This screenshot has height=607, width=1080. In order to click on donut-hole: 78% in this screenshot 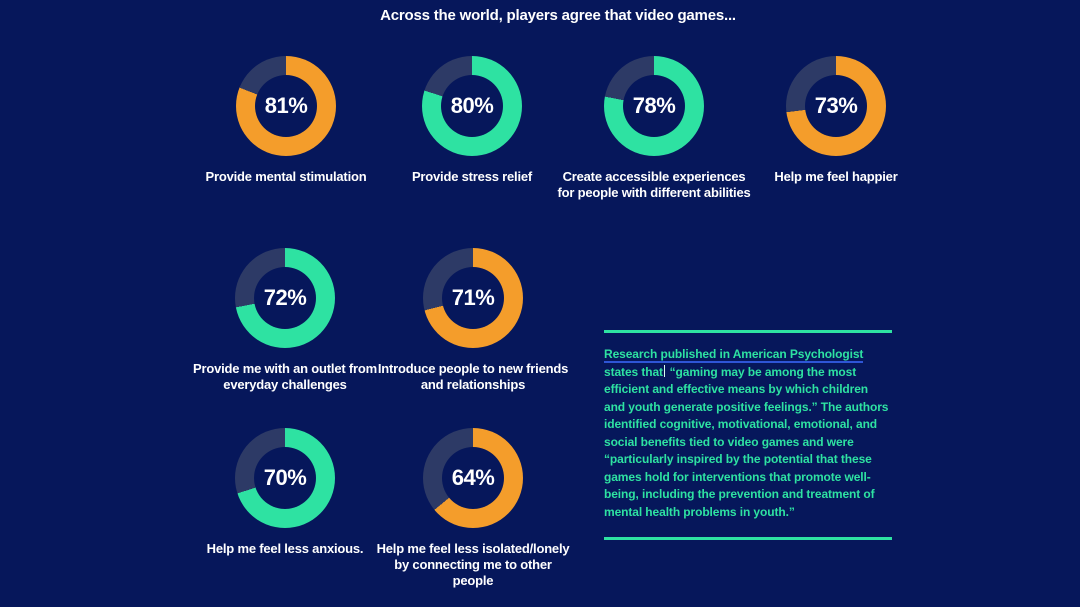, I will do `click(654, 106)`.